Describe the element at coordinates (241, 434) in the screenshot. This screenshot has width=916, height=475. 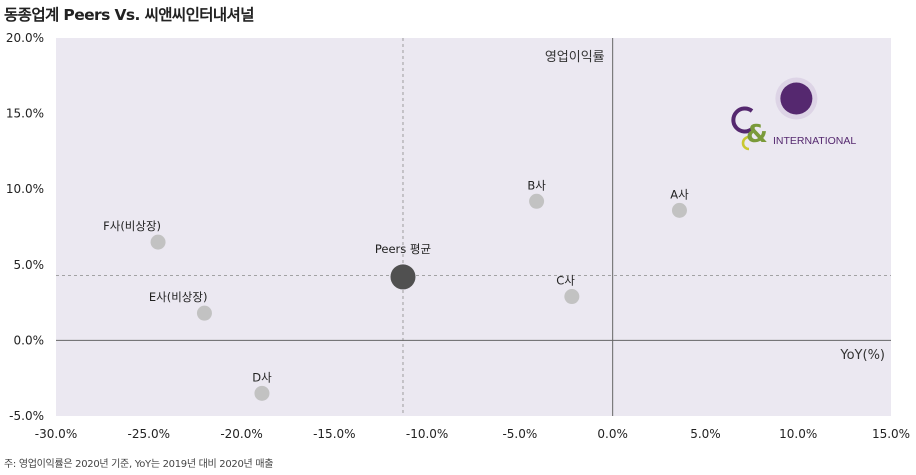
I see `x-tick-label: -20.0%` at that location.